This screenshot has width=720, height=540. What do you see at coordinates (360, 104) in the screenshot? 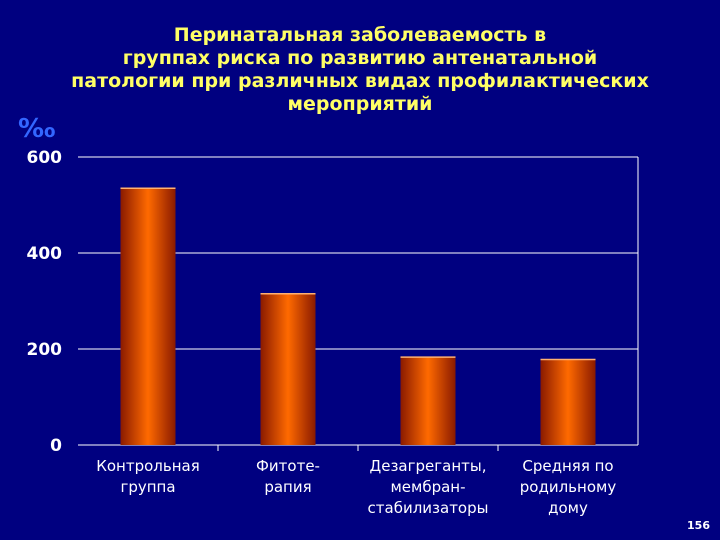
I see `title-line: мероприятий` at bounding box center [360, 104].